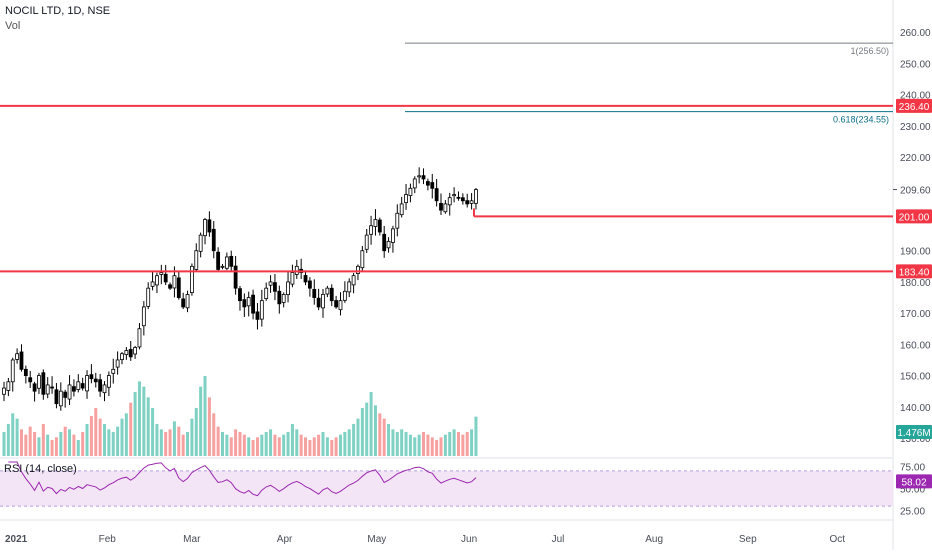 The image size is (932, 555). What do you see at coordinates (469, 539) in the screenshot?
I see `time-axis-label: Jun` at bounding box center [469, 539].